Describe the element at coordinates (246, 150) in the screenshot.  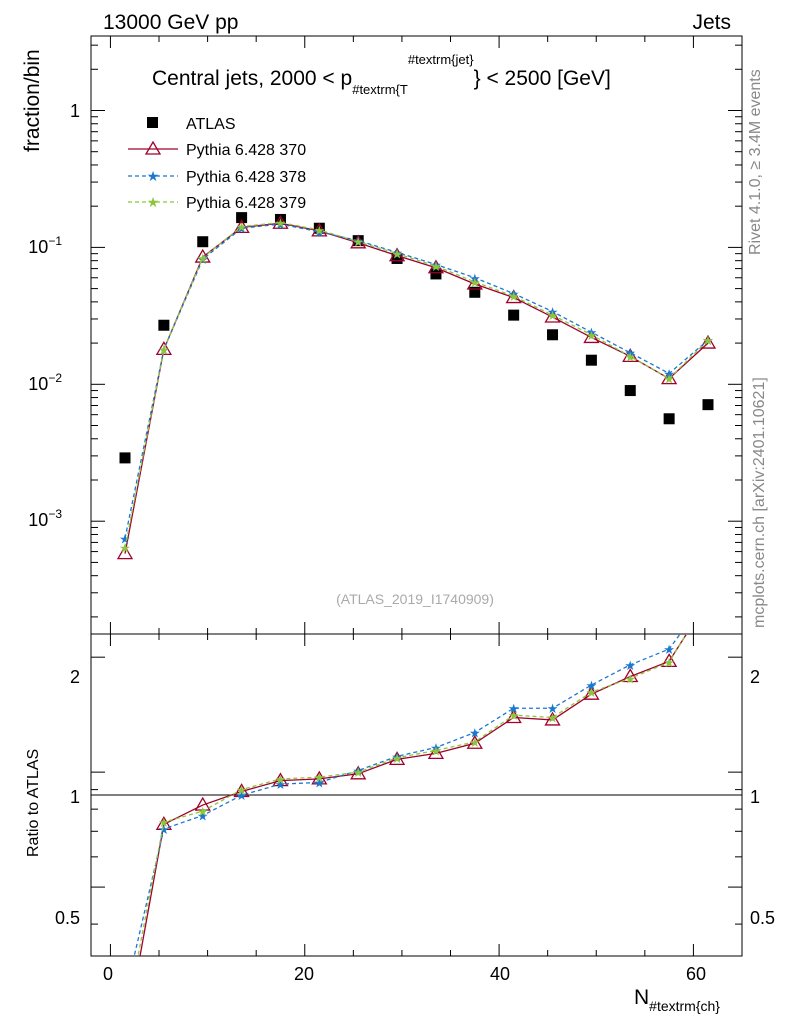
I see `legend-label-370: Pythia 6.428 370` at that location.